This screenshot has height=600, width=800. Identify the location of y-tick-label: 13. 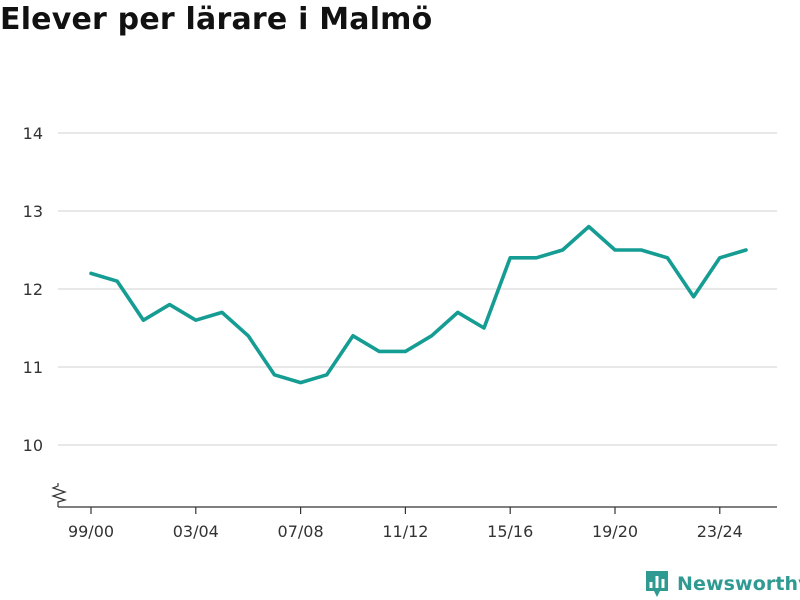
(33, 211).